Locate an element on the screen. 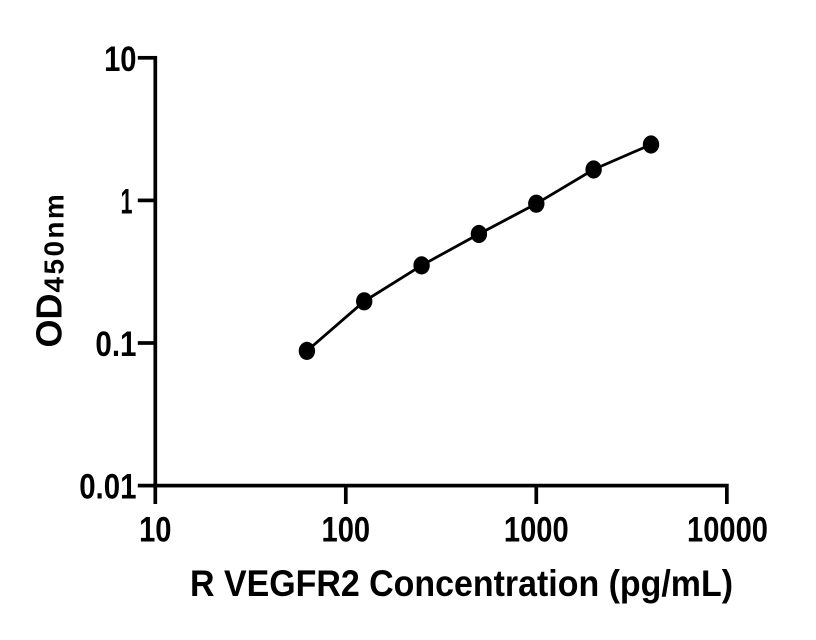 This screenshot has width=816, height=640. svg-text: R VEGFR2 Concentration (pg/mL) is located at coordinates (461, 583).